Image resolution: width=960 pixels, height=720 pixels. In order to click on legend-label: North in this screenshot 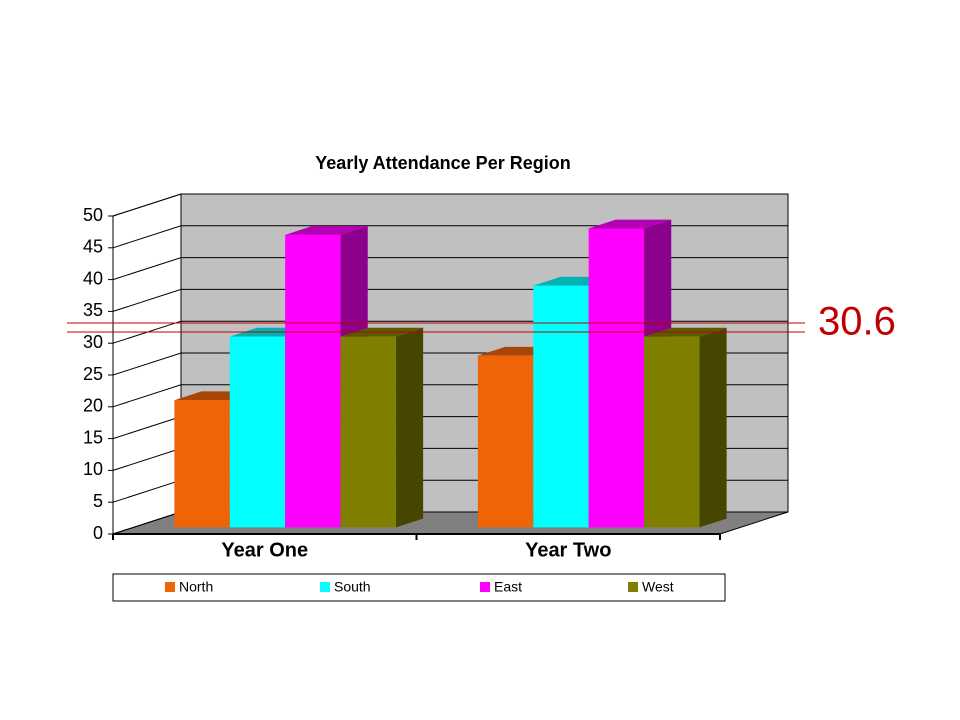, I will do `click(196, 587)`.